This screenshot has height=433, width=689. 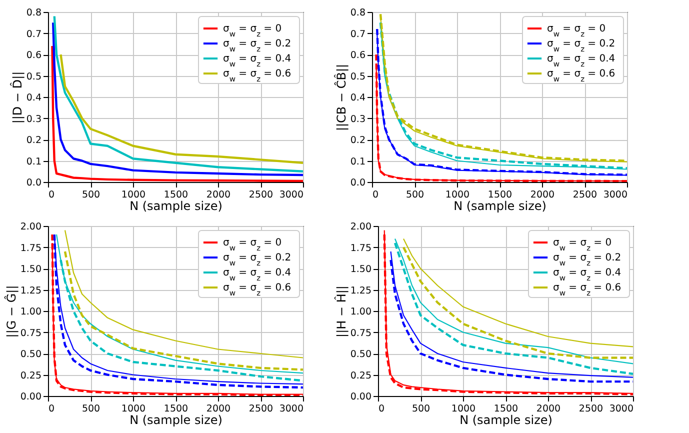 I want to click on y-axis-title: ||D − D̂||, so click(x=17, y=97).